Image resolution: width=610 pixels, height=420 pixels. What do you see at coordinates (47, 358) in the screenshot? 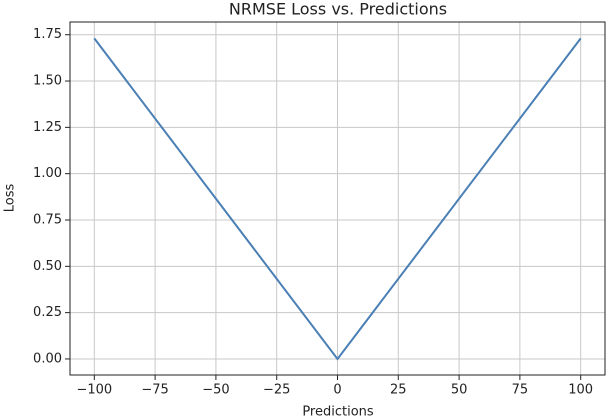
I see `y-tick-label: 0.00` at bounding box center [47, 358].